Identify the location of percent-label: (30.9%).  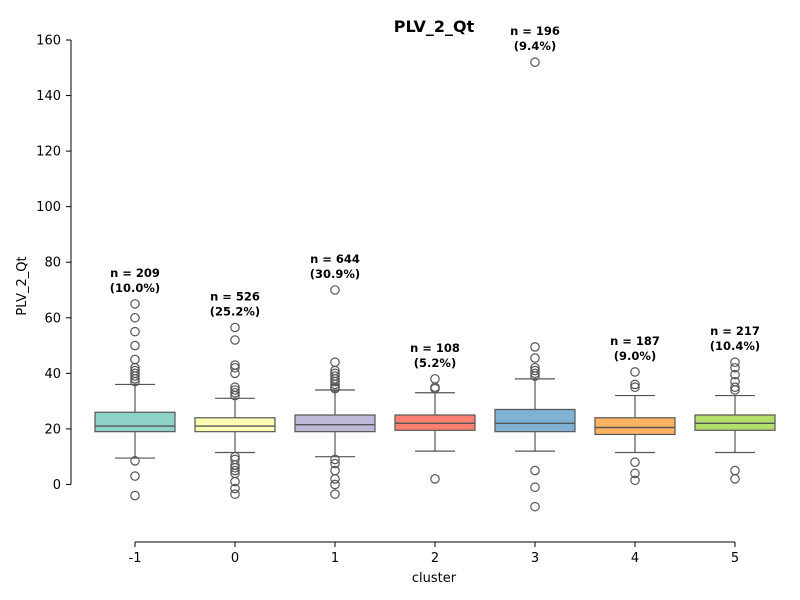
(335, 274).